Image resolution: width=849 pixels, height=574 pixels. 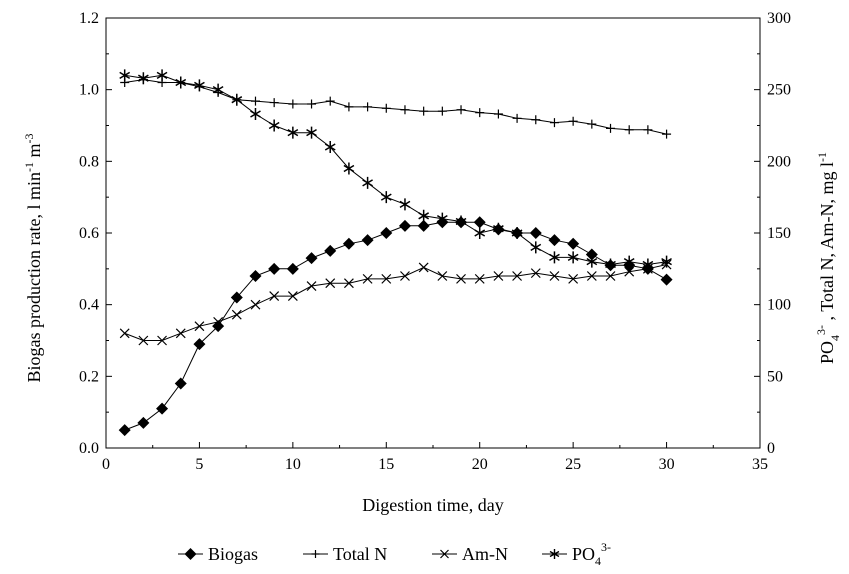 What do you see at coordinates (779, 161) in the screenshot?
I see `y-right-tick-label: 200` at bounding box center [779, 161].